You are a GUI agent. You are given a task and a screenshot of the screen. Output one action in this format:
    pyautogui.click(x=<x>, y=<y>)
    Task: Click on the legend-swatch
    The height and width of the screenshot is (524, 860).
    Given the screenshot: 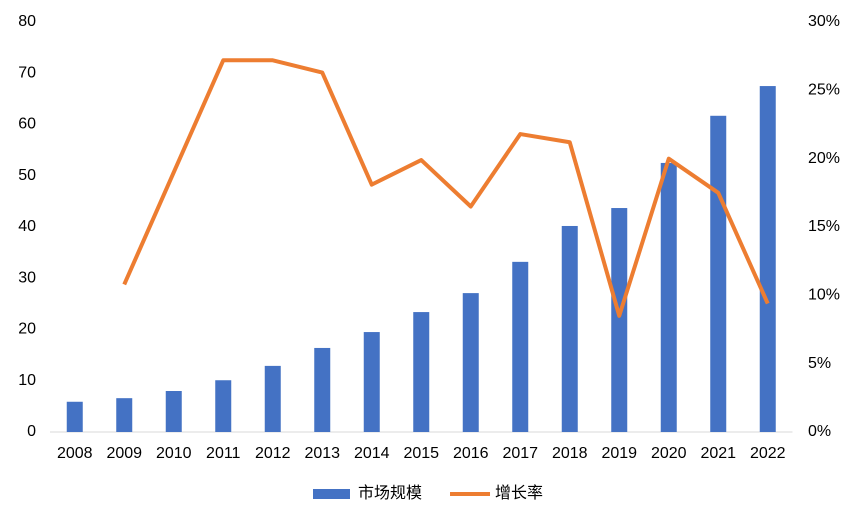 What is the action you would take?
    pyautogui.click(x=331, y=494)
    